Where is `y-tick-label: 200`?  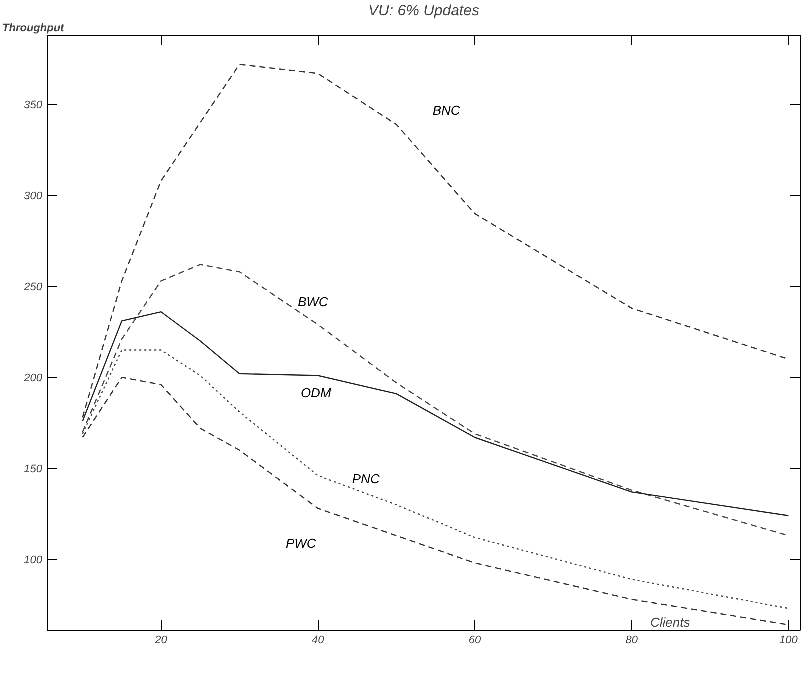
y-tick-label: 200 is located at coordinates (33, 378).